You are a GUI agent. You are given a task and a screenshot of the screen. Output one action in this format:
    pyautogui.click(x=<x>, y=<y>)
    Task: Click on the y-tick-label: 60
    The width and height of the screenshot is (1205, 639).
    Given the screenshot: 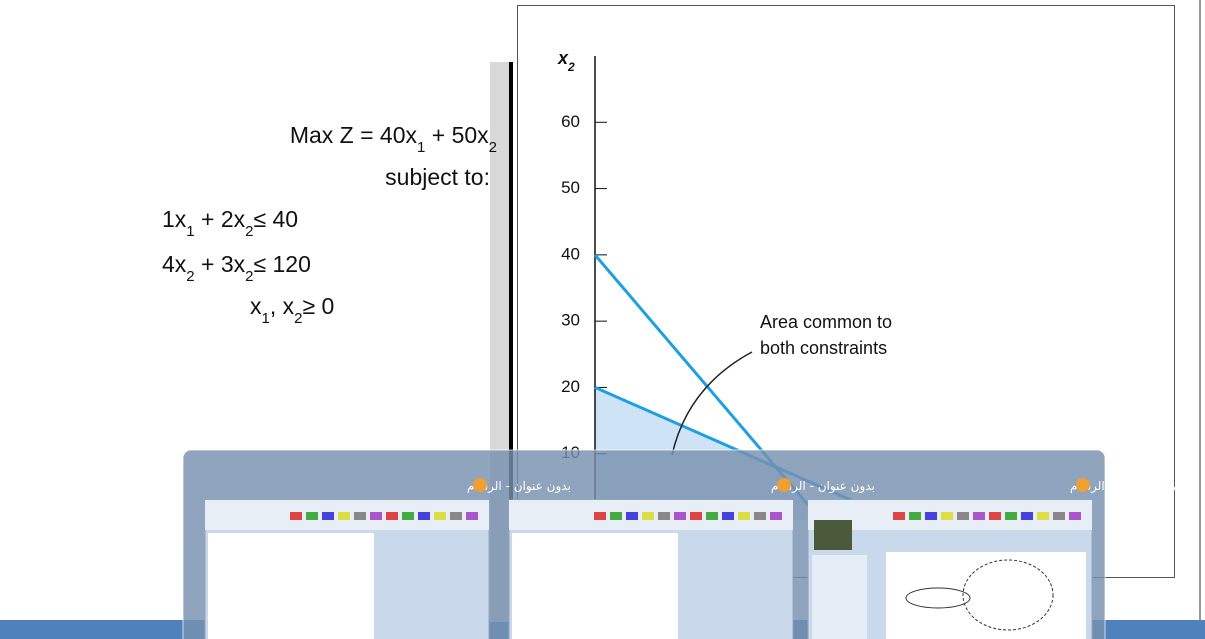 What is the action you would take?
    pyautogui.click(x=570, y=121)
    